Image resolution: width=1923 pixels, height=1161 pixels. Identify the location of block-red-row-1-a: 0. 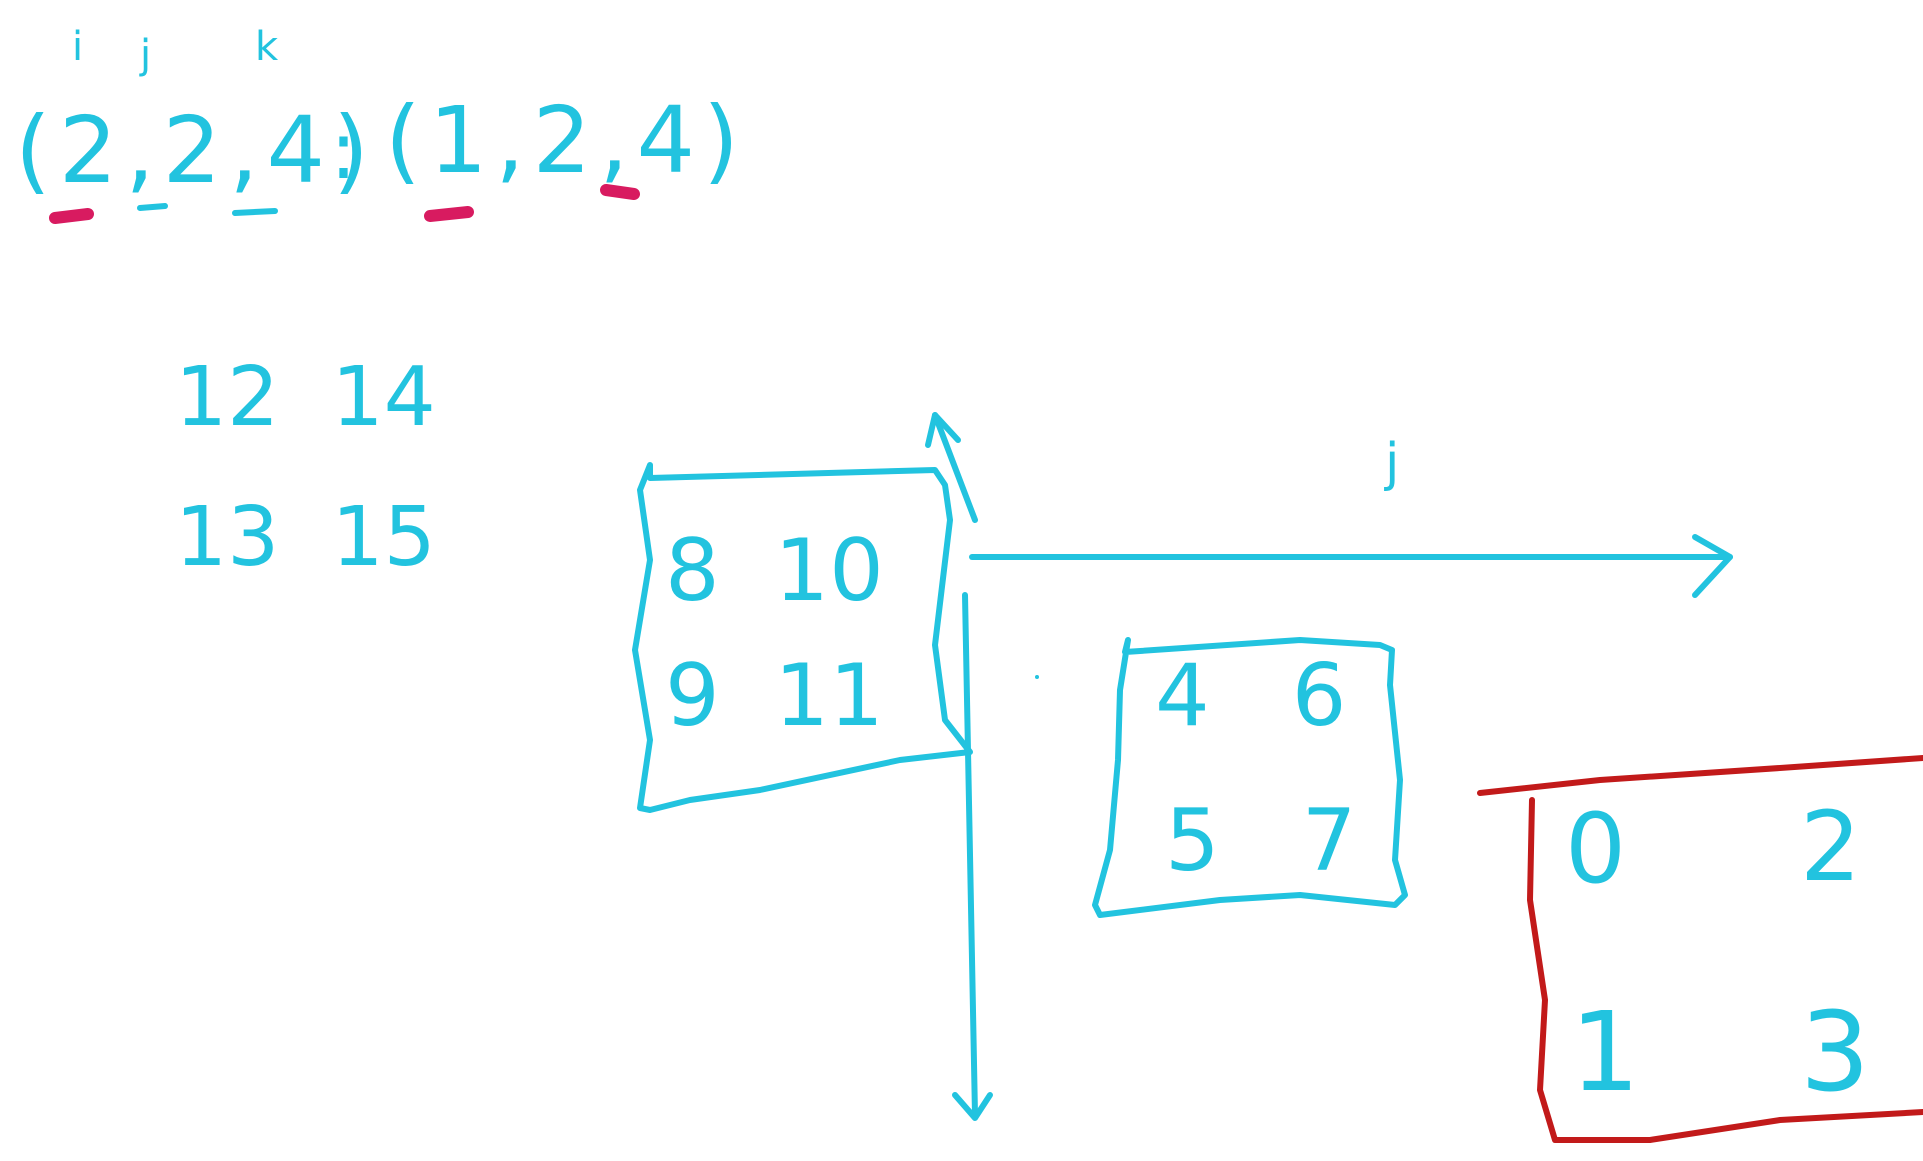
(1595, 849).